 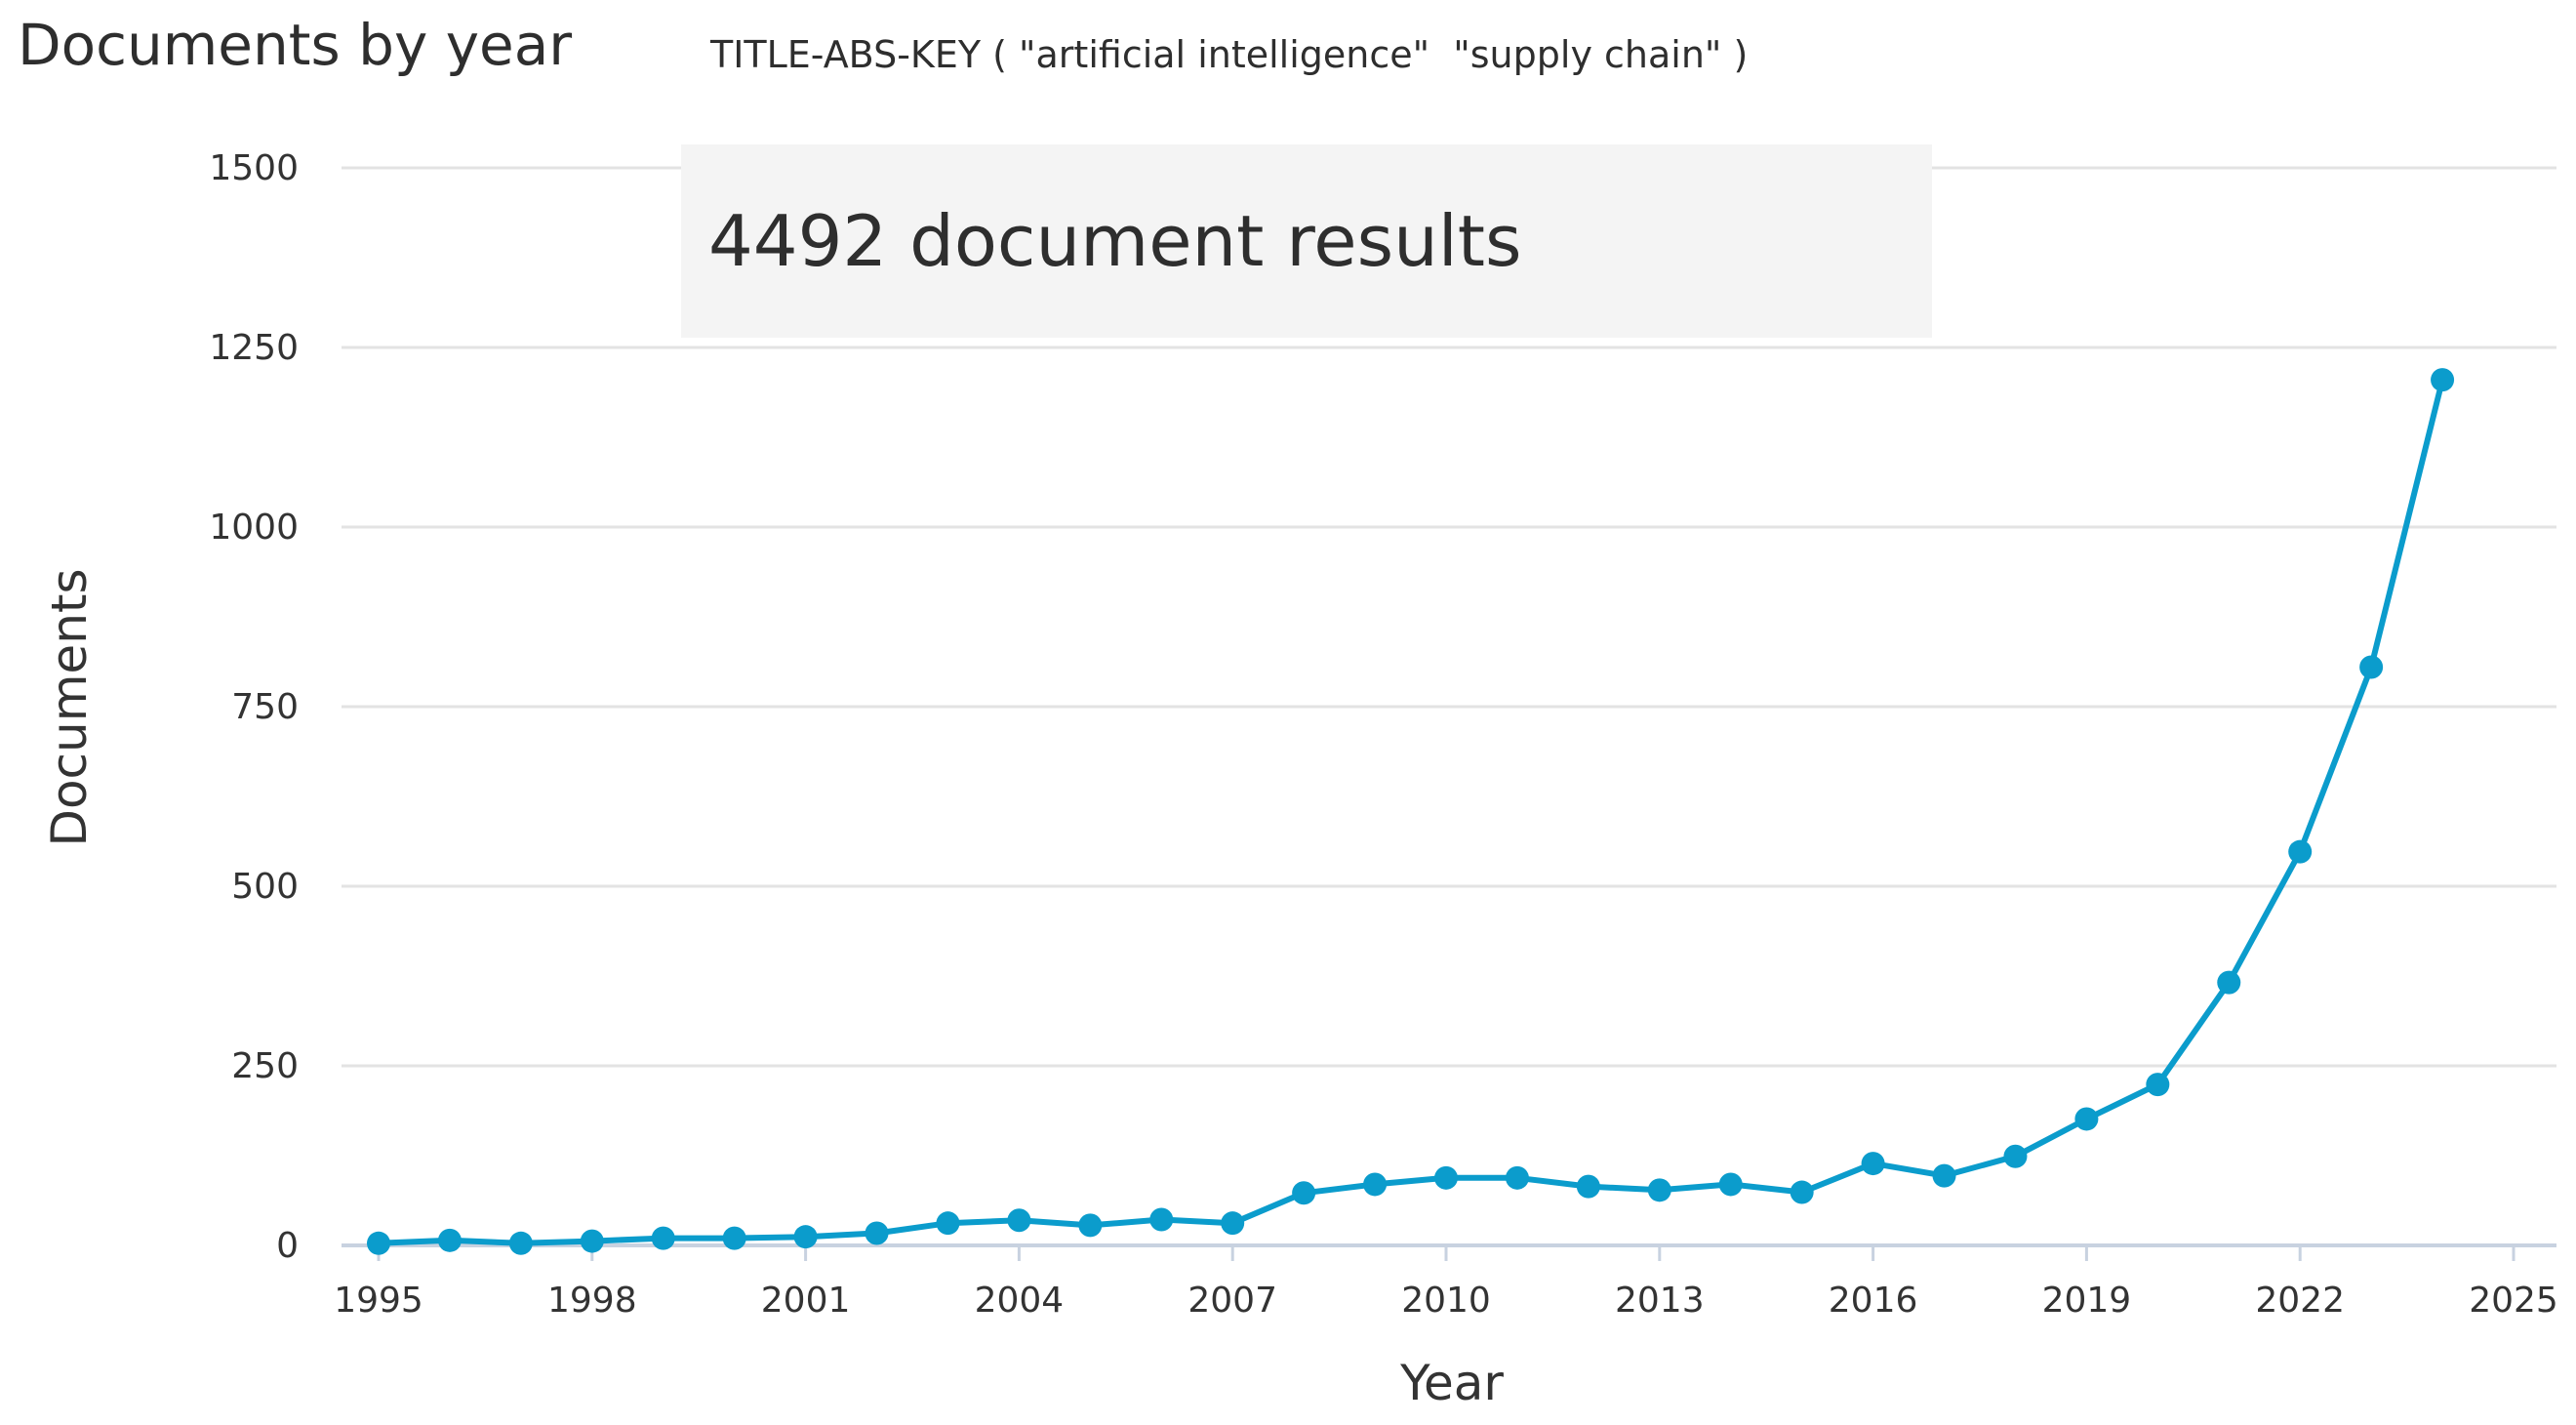 What do you see at coordinates (378, 1243) in the screenshot?
I see `data-point-1995` at bounding box center [378, 1243].